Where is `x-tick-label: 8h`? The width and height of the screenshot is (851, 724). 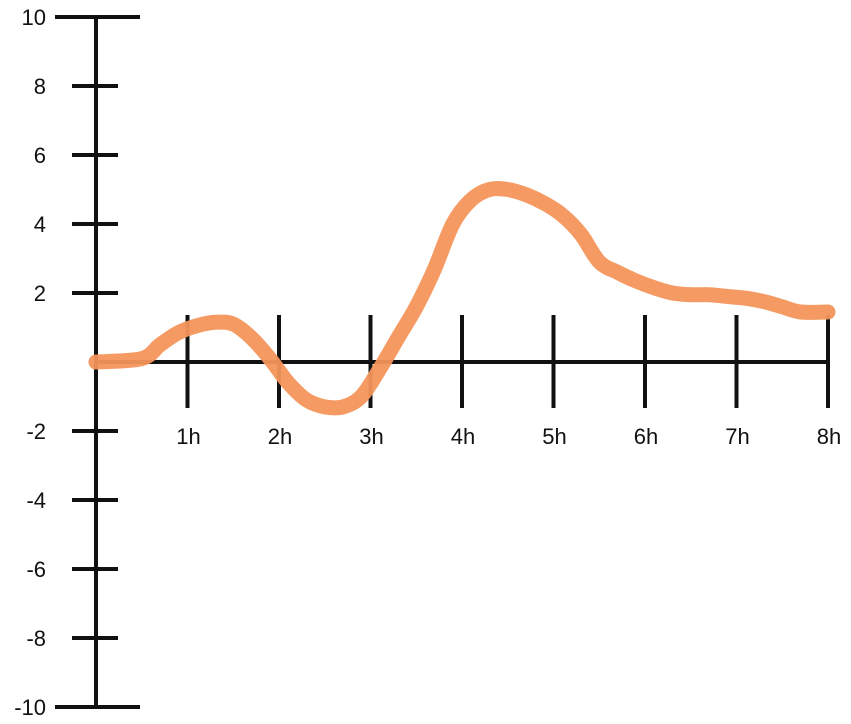 x-tick-label: 8h is located at coordinates (829, 436).